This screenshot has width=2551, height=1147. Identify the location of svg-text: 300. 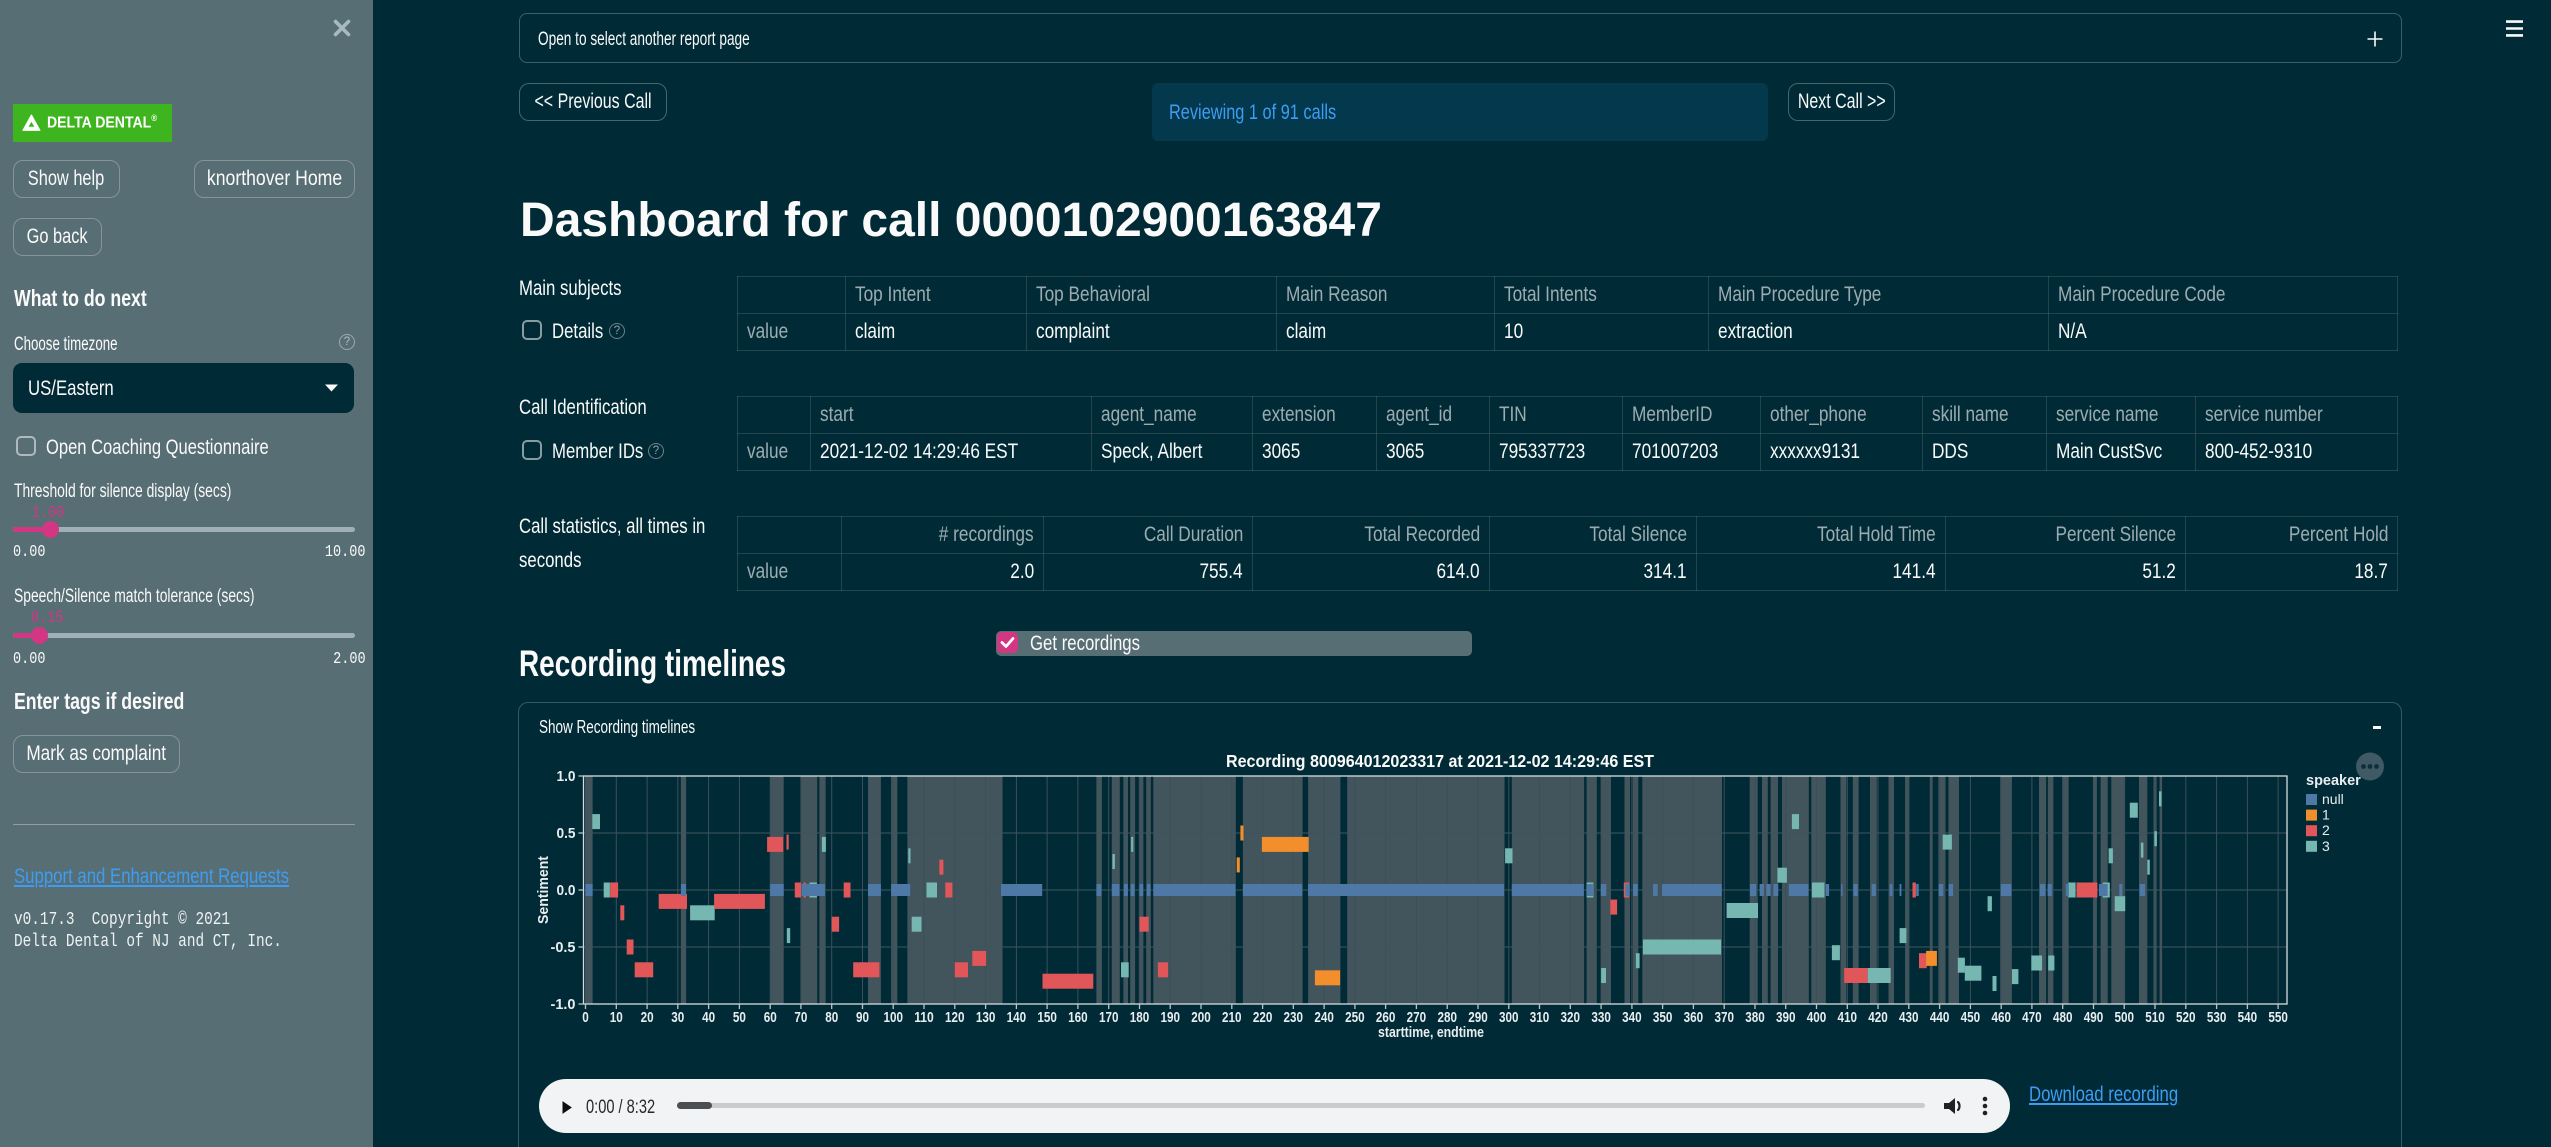
(1509, 1017).